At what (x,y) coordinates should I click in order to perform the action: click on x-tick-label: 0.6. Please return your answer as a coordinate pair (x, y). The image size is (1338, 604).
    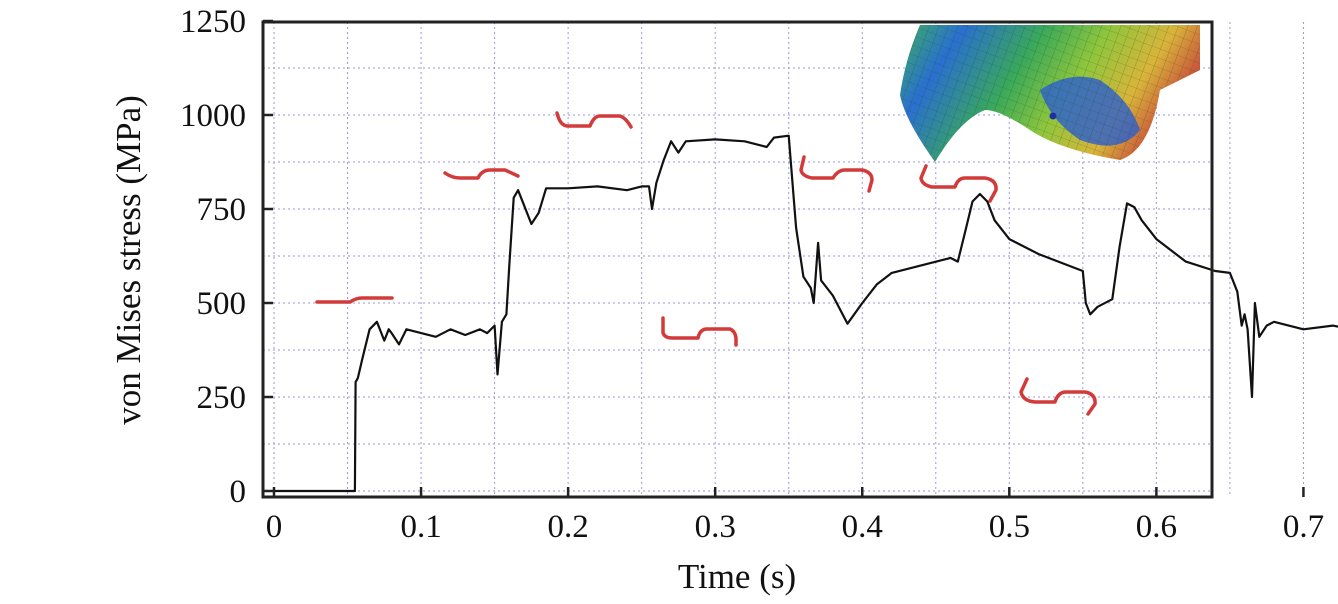
    Looking at the image, I should click on (1156, 527).